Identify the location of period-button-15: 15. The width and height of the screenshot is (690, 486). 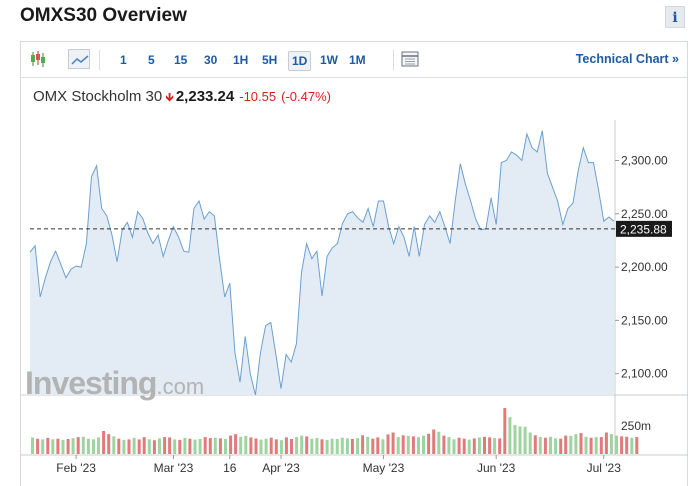
(181, 60).